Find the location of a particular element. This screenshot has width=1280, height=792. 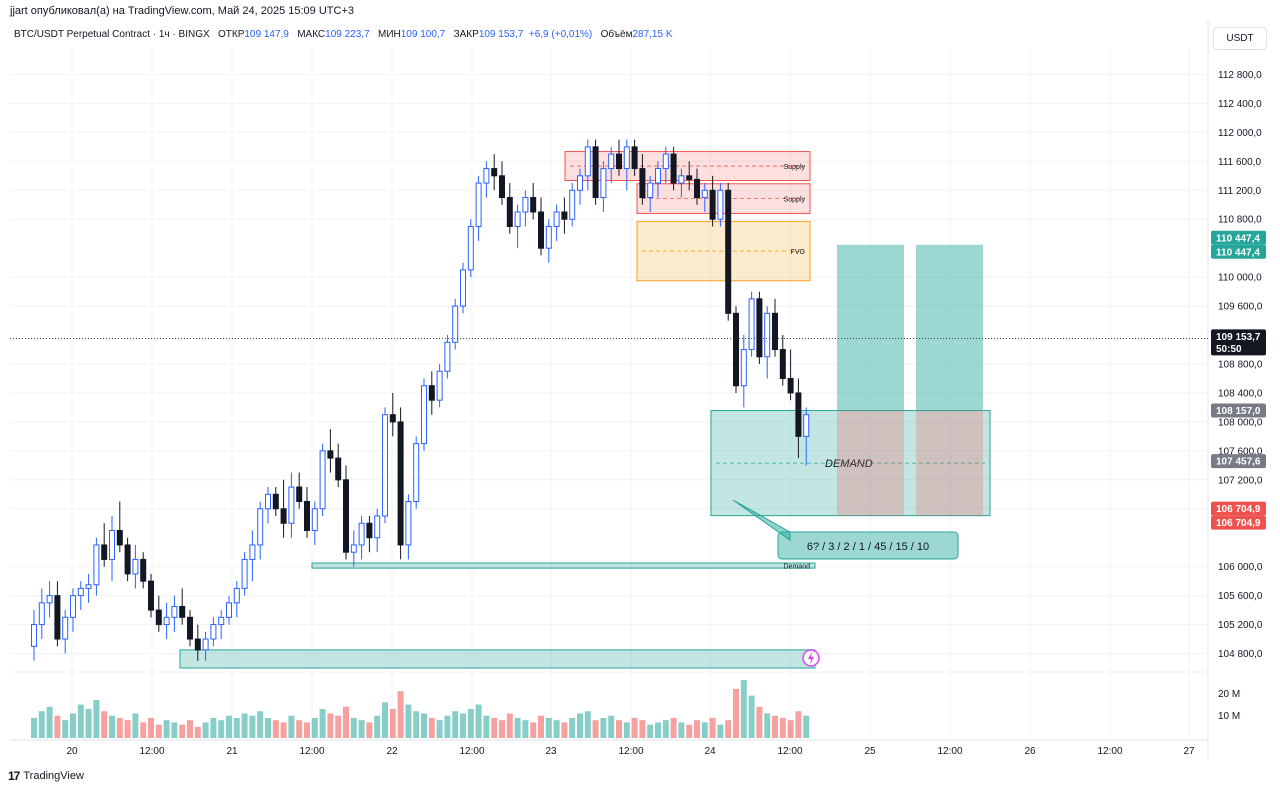

price-label-badge is located at coordinates (1238, 461).